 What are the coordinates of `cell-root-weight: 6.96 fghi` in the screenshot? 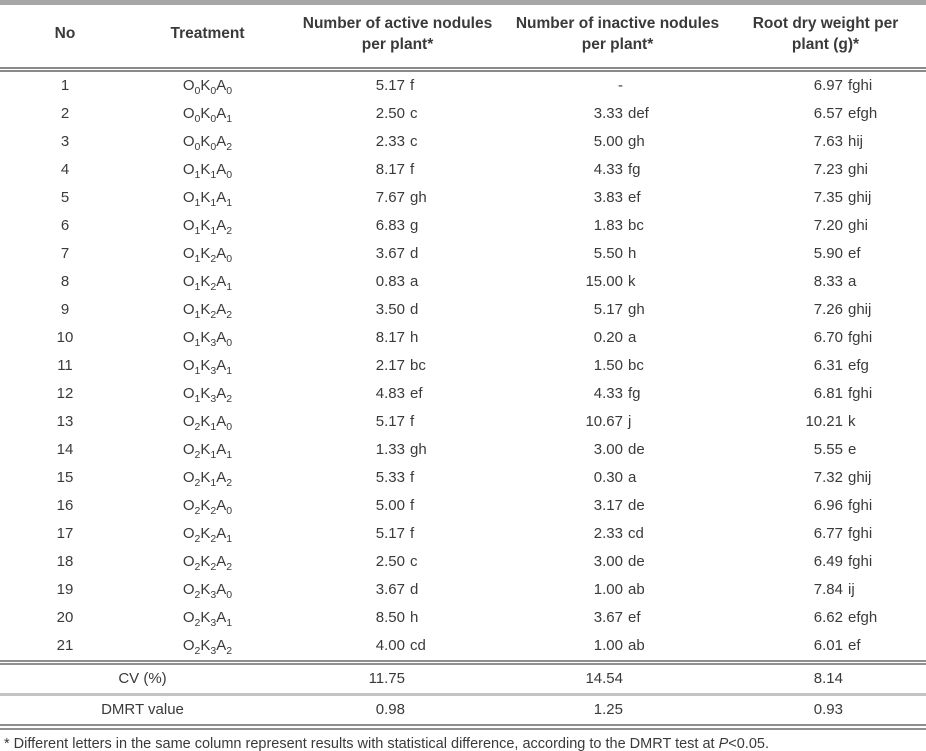 It's located at (825, 506).